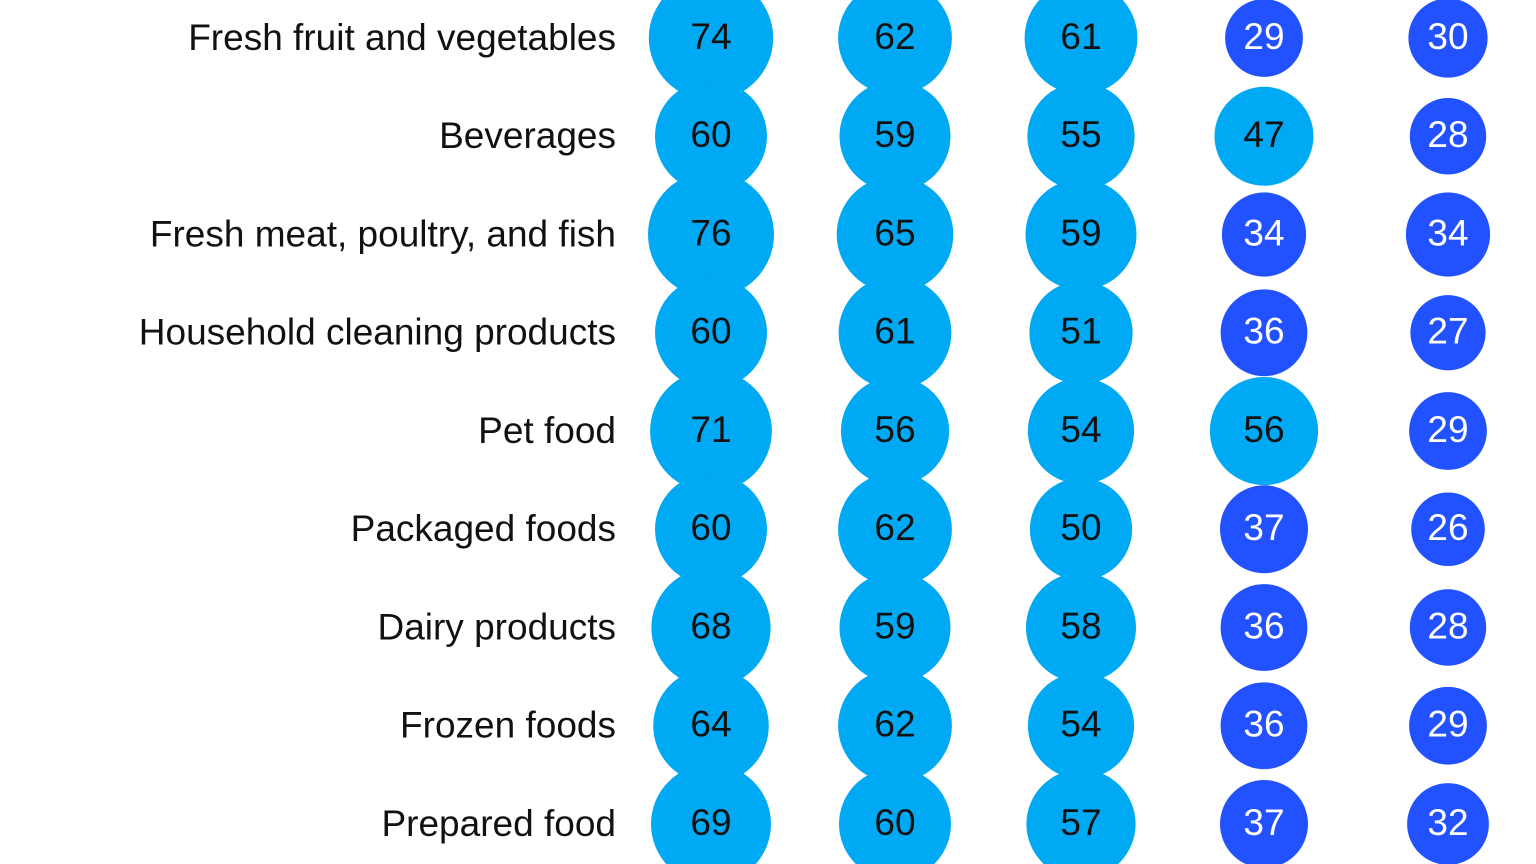  I want to click on bubble-value-label: 76, so click(710, 232).